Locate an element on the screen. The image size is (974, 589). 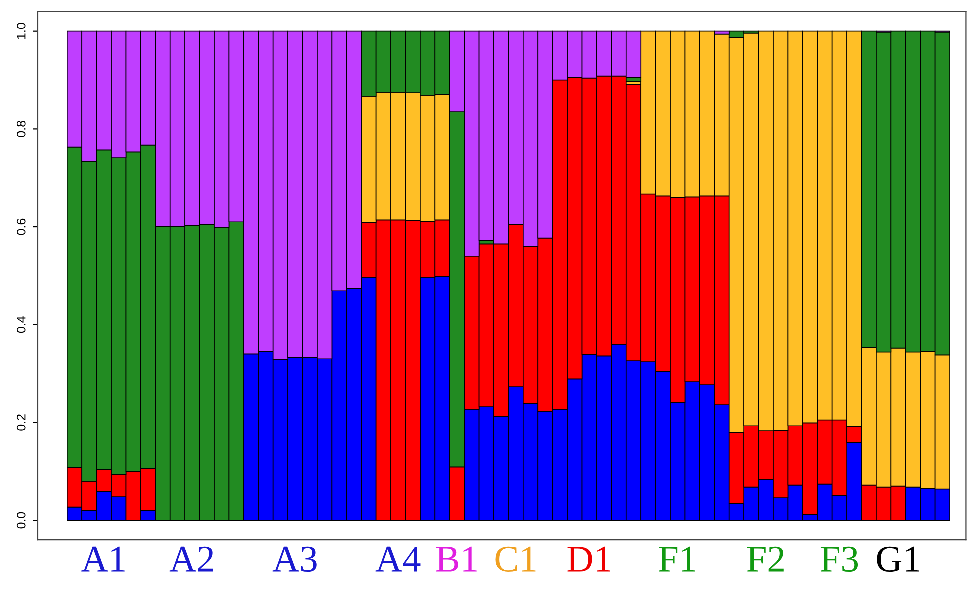
x-tick-label: A3 is located at coordinates (294, 559).